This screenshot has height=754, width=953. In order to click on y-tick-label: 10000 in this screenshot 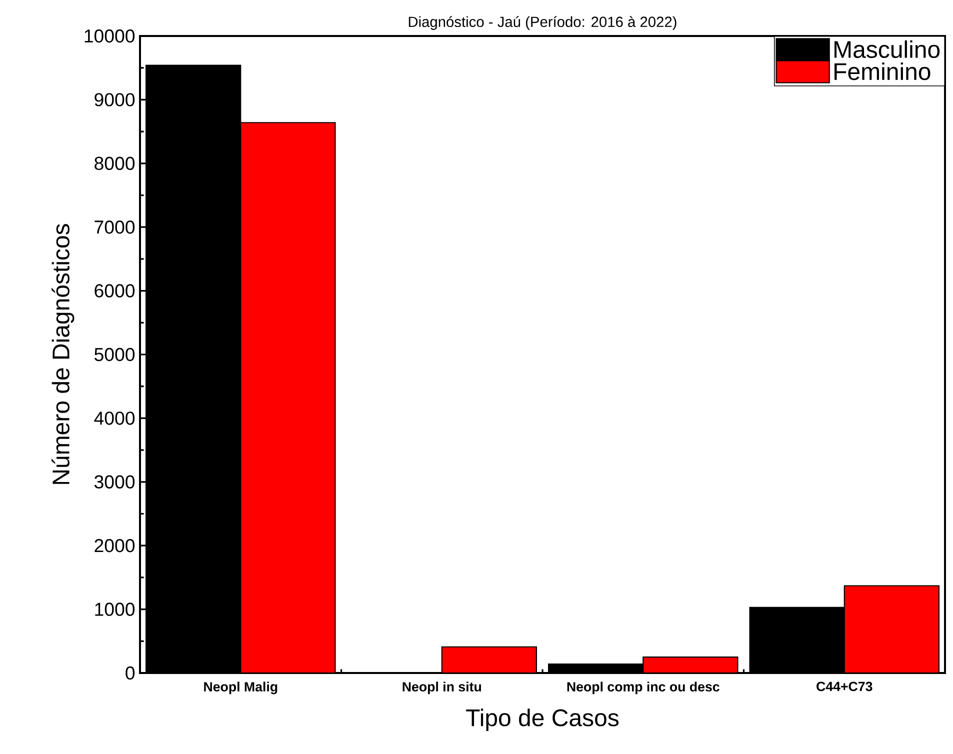, I will do `click(109, 36)`.